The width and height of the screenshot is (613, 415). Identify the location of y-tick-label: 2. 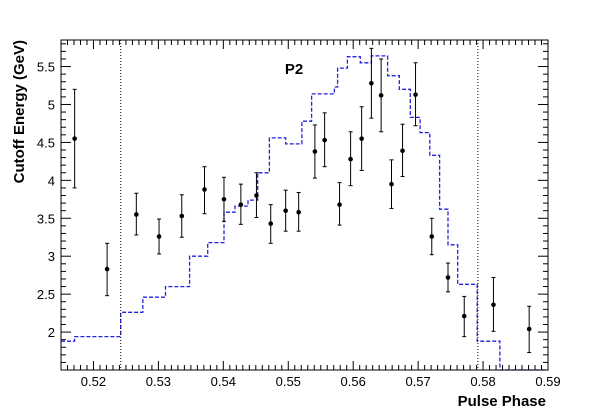
(51, 332).